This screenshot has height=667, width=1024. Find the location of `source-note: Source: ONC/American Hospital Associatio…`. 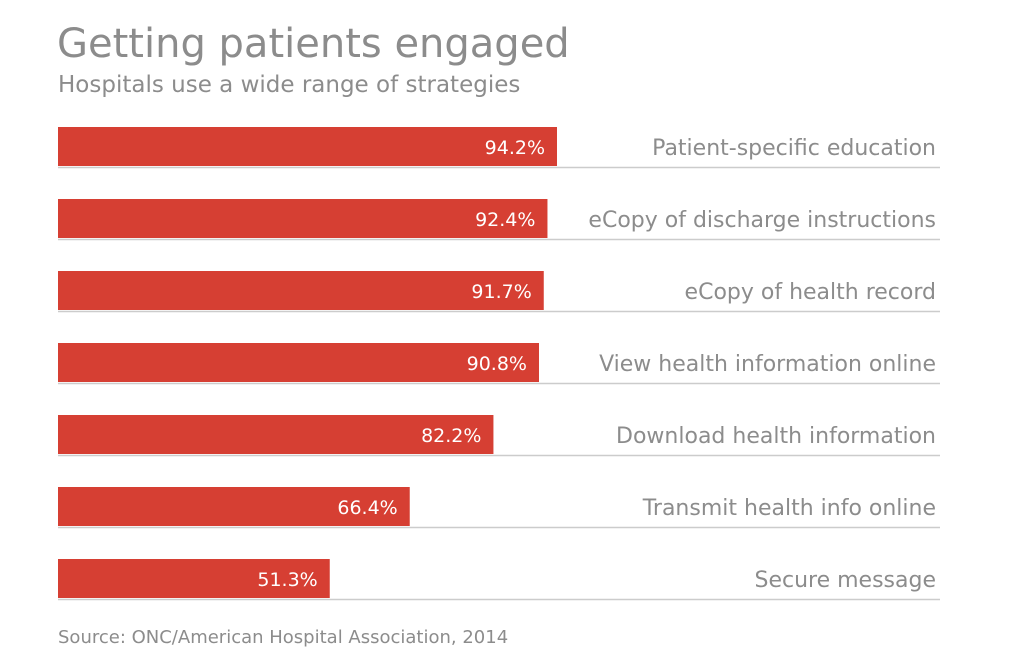

source-note: Source: ONC/American Hospital Associatio… is located at coordinates (283, 637).